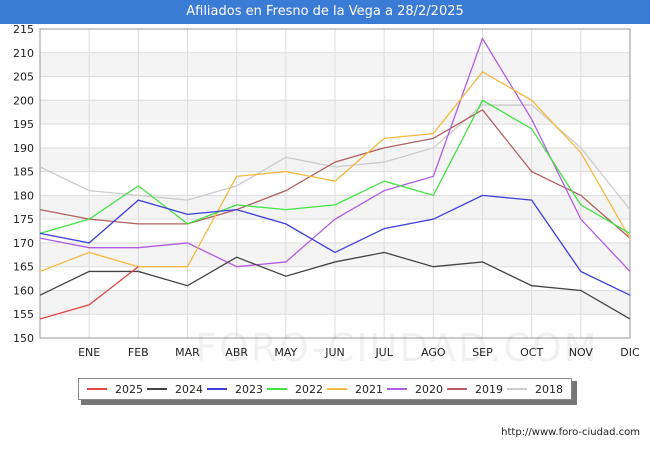  What do you see at coordinates (433, 352) in the screenshot?
I see `x-tick-label: AGO` at bounding box center [433, 352].